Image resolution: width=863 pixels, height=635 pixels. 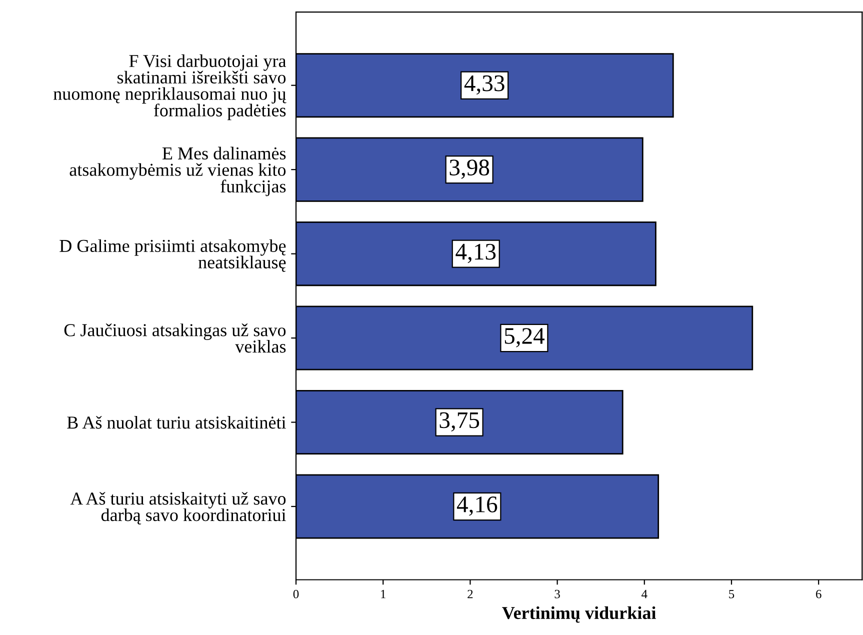 I want to click on x-tick-label: 0, so click(x=296, y=594).